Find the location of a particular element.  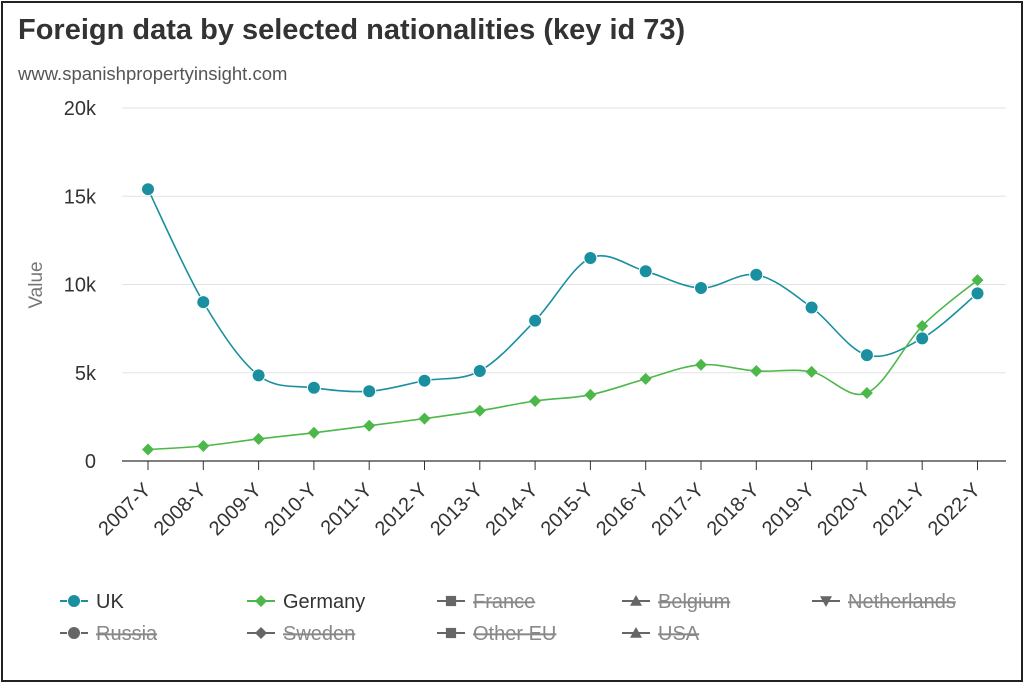

legend-item-sweden: Sweden is located at coordinates (301, 634).